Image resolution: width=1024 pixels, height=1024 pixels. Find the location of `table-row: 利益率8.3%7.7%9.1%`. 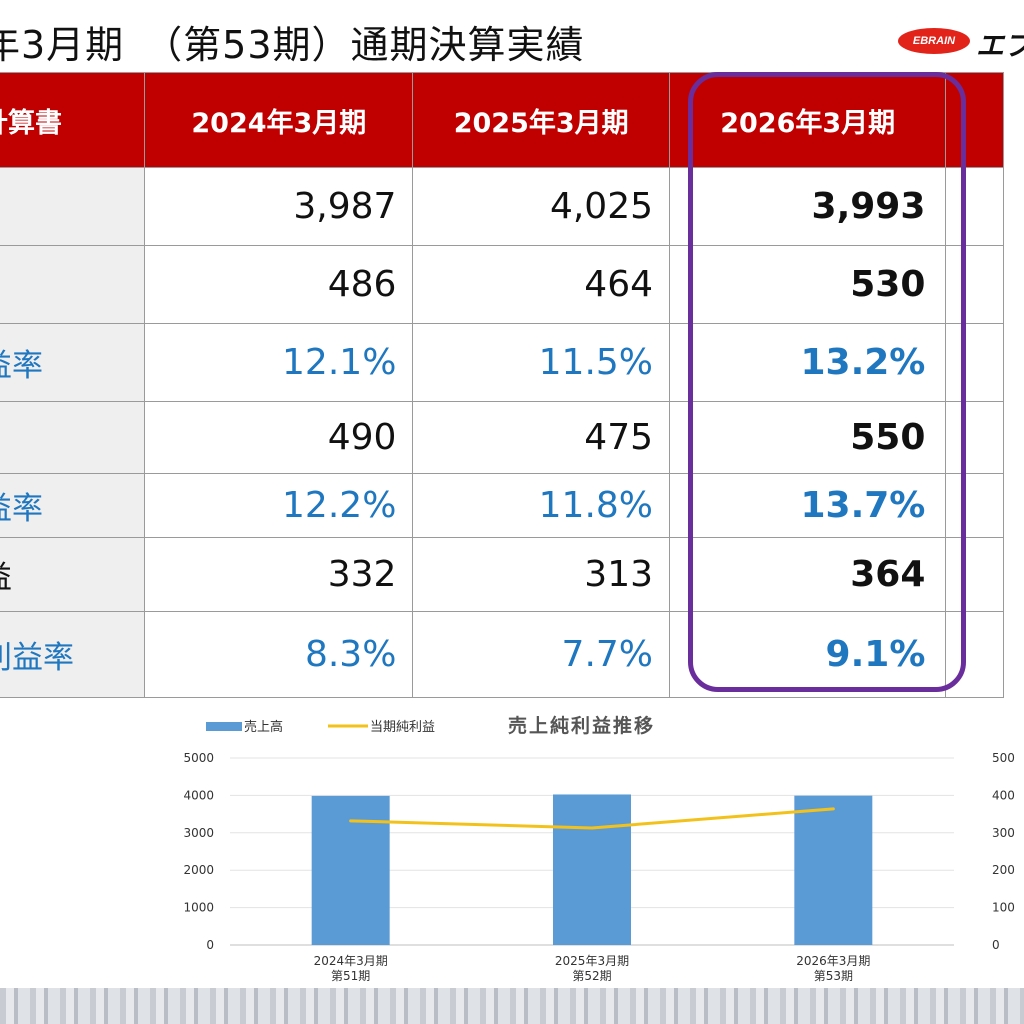

table-row: 利益率8.3%7.7%9.1% is located at coordinates (502, 654).